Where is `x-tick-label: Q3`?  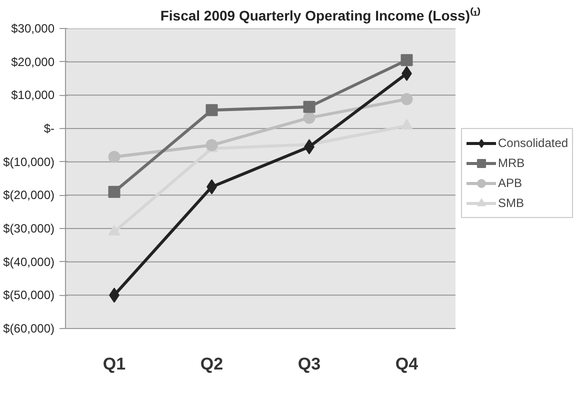 x-tick-label: Q3 is located at coordinates (309, 364).